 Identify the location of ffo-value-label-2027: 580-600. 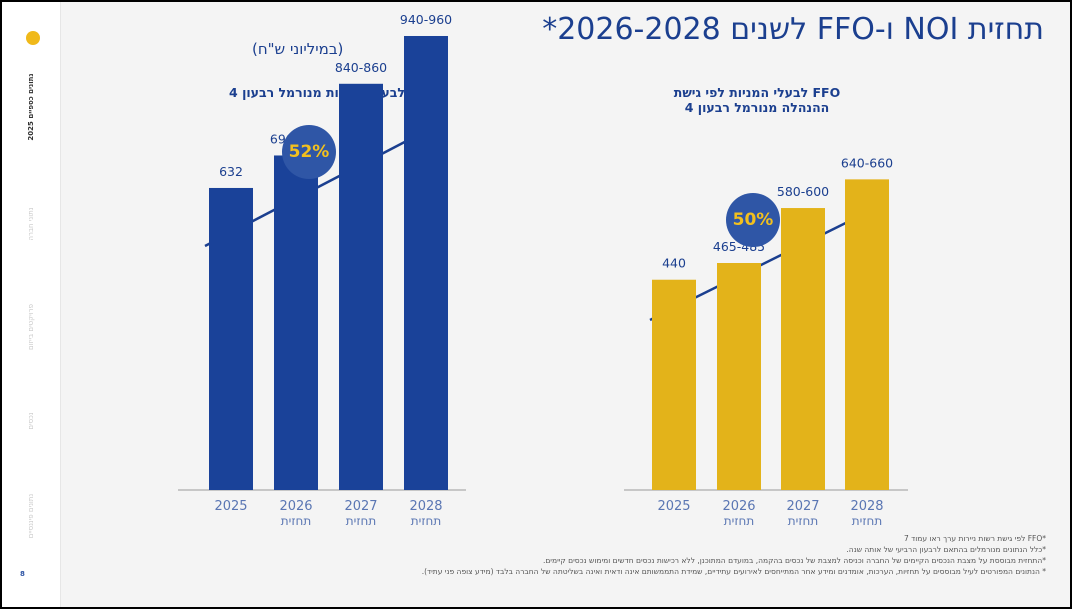
(803, 191).